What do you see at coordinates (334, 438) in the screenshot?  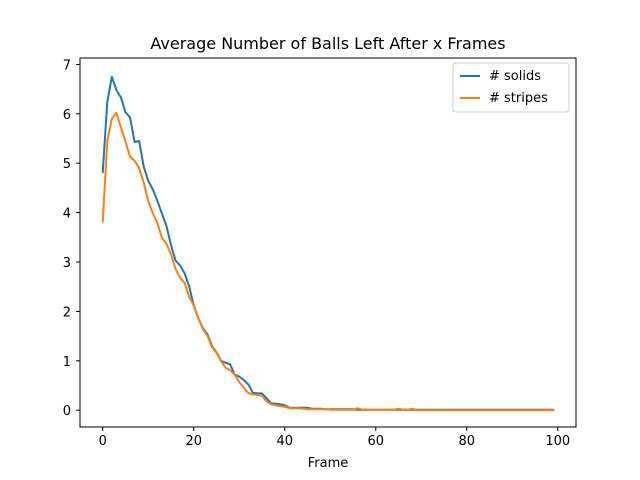 I see `x-axis: 0 20 40 60 80 100` at bounding box center [334, 438].